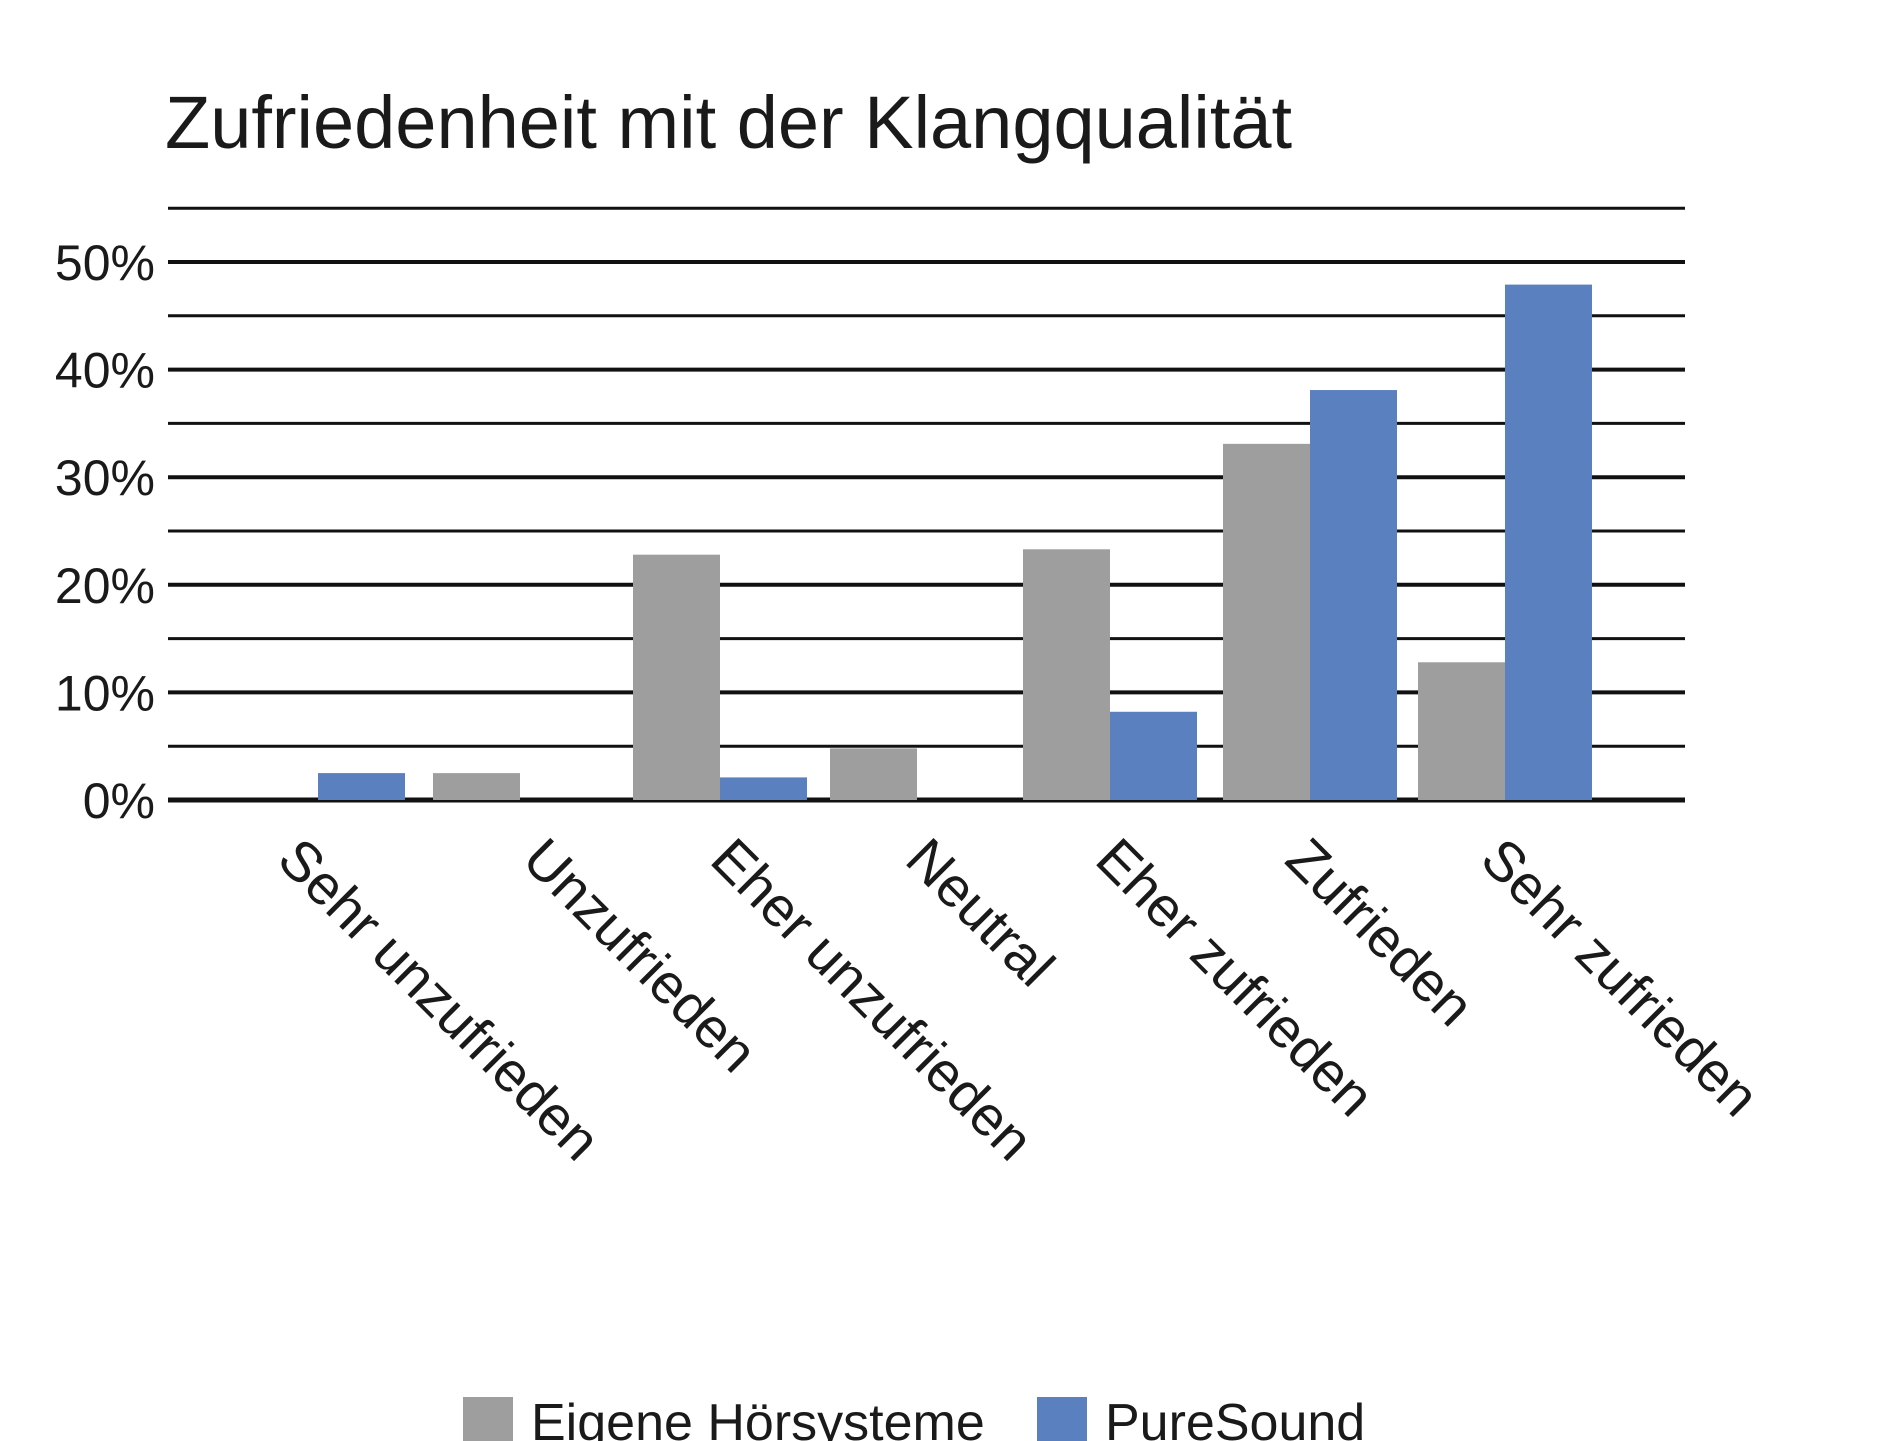  What do you see at coordinates (873, 999) in the screenshot?
I see `x-category-label: Eher unzufrieden` at bounding box center [873, 999].